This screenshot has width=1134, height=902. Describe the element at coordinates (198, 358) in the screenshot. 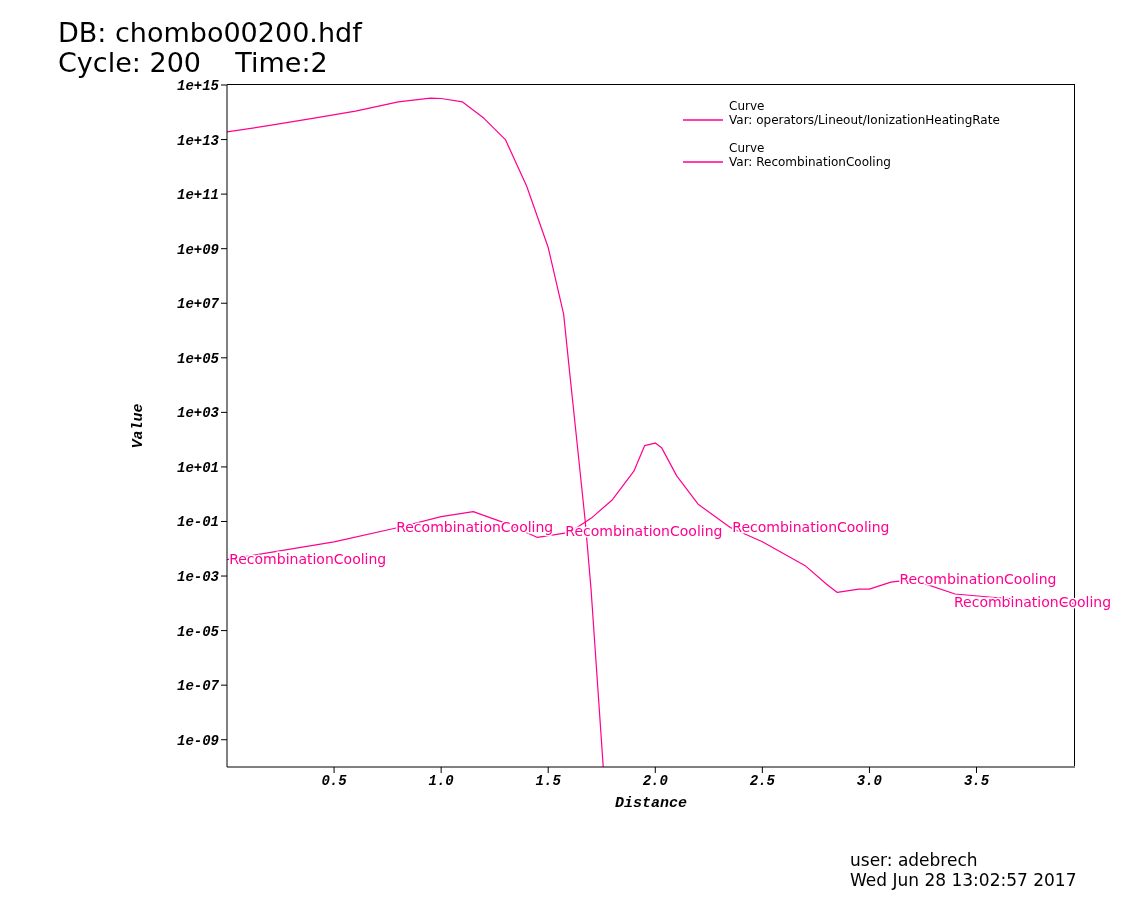

I see `y-tick-label: 1e+05` at that location.